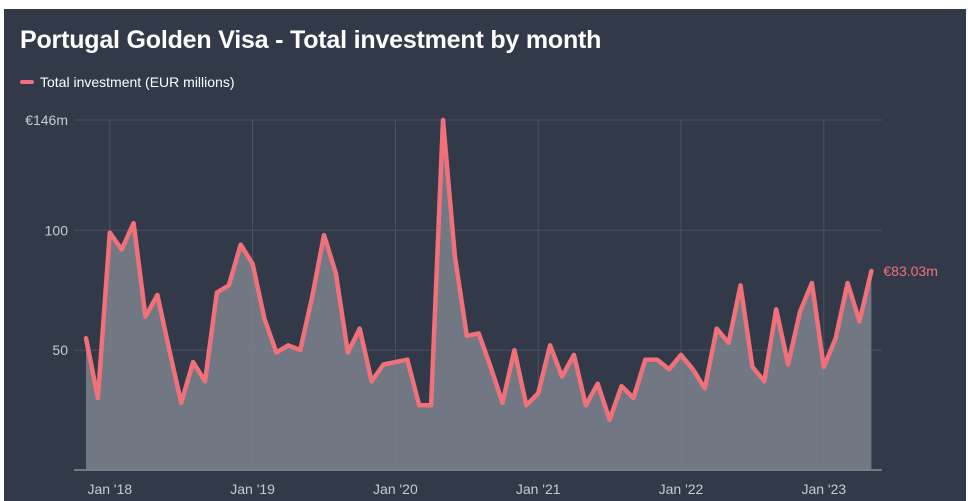 The height and width of the screenshot is (501, 968). I want to click on x-tick-label: Jan '21, so click(538, 489).